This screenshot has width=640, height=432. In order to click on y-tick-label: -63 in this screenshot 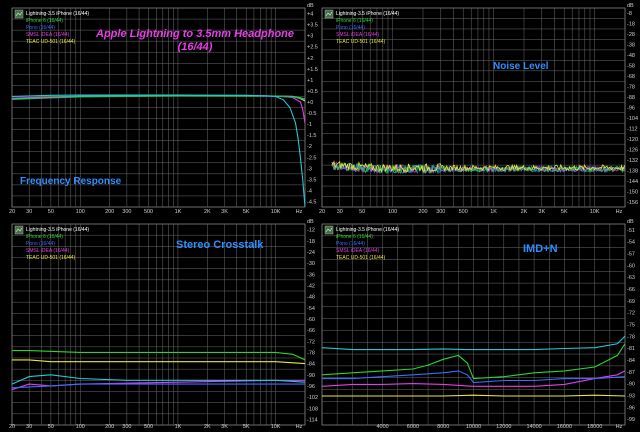, I will do `click(631, 278)`.